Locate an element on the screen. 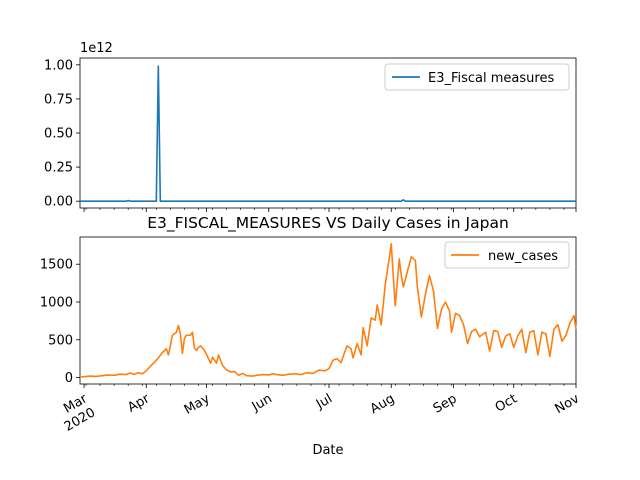 This screenshot has width=640, height=480. bottom-legend-label: new_cases is located at coordinates (523, 256).